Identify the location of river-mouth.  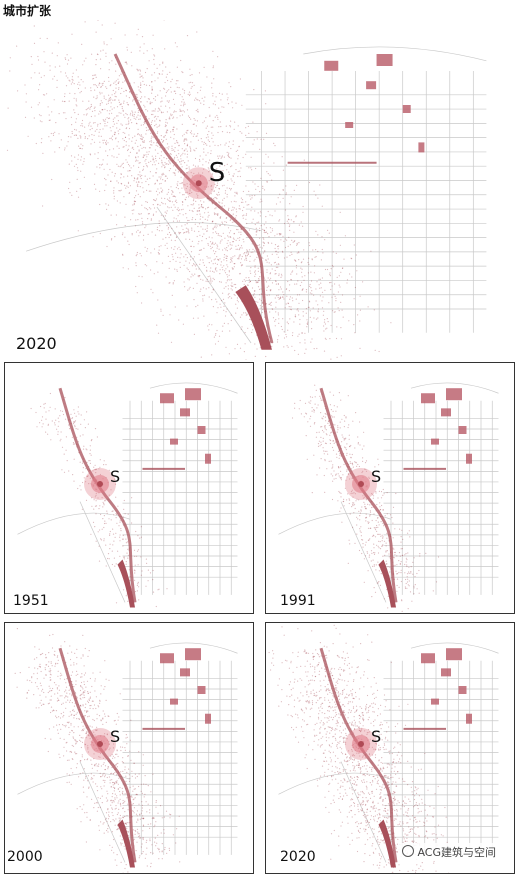
(253, 317).